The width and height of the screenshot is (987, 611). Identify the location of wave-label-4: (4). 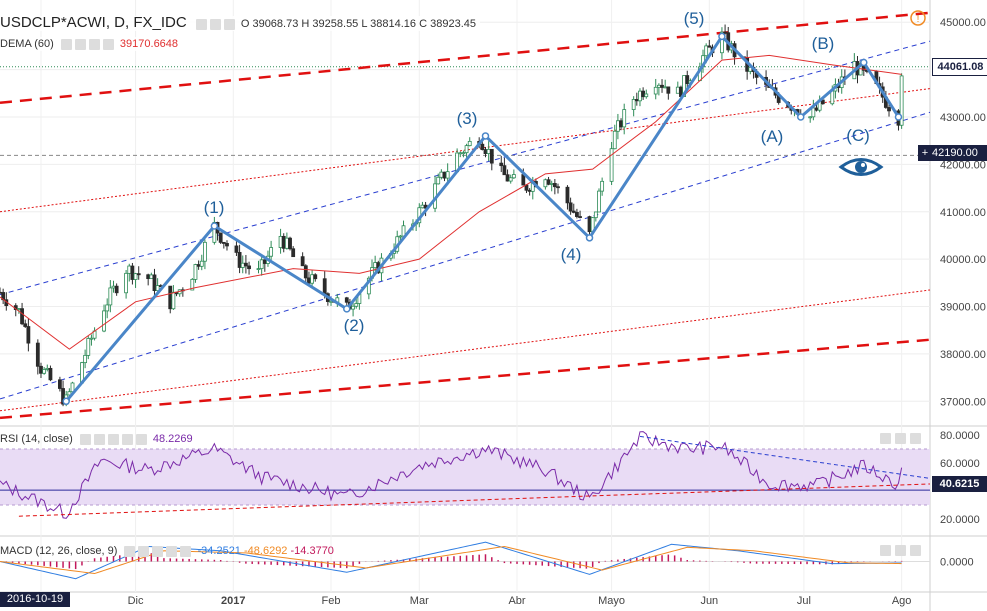
(571, 254).